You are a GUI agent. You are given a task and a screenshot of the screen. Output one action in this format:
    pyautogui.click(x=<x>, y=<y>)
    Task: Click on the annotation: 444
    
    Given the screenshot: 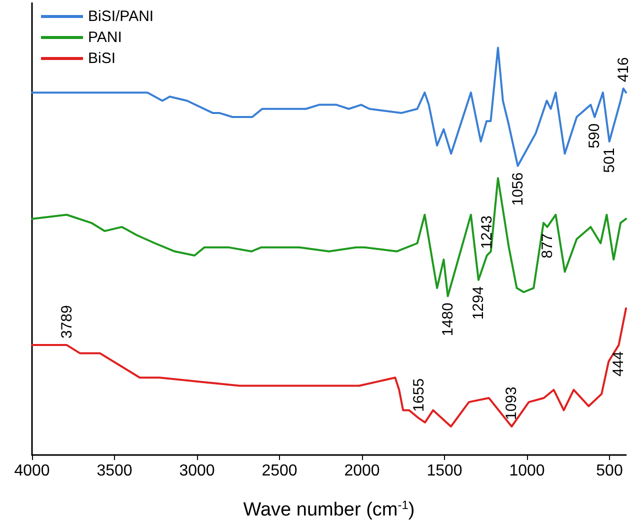 What is the action you would take?
    pyautogui.click(x=619, y=363)
    